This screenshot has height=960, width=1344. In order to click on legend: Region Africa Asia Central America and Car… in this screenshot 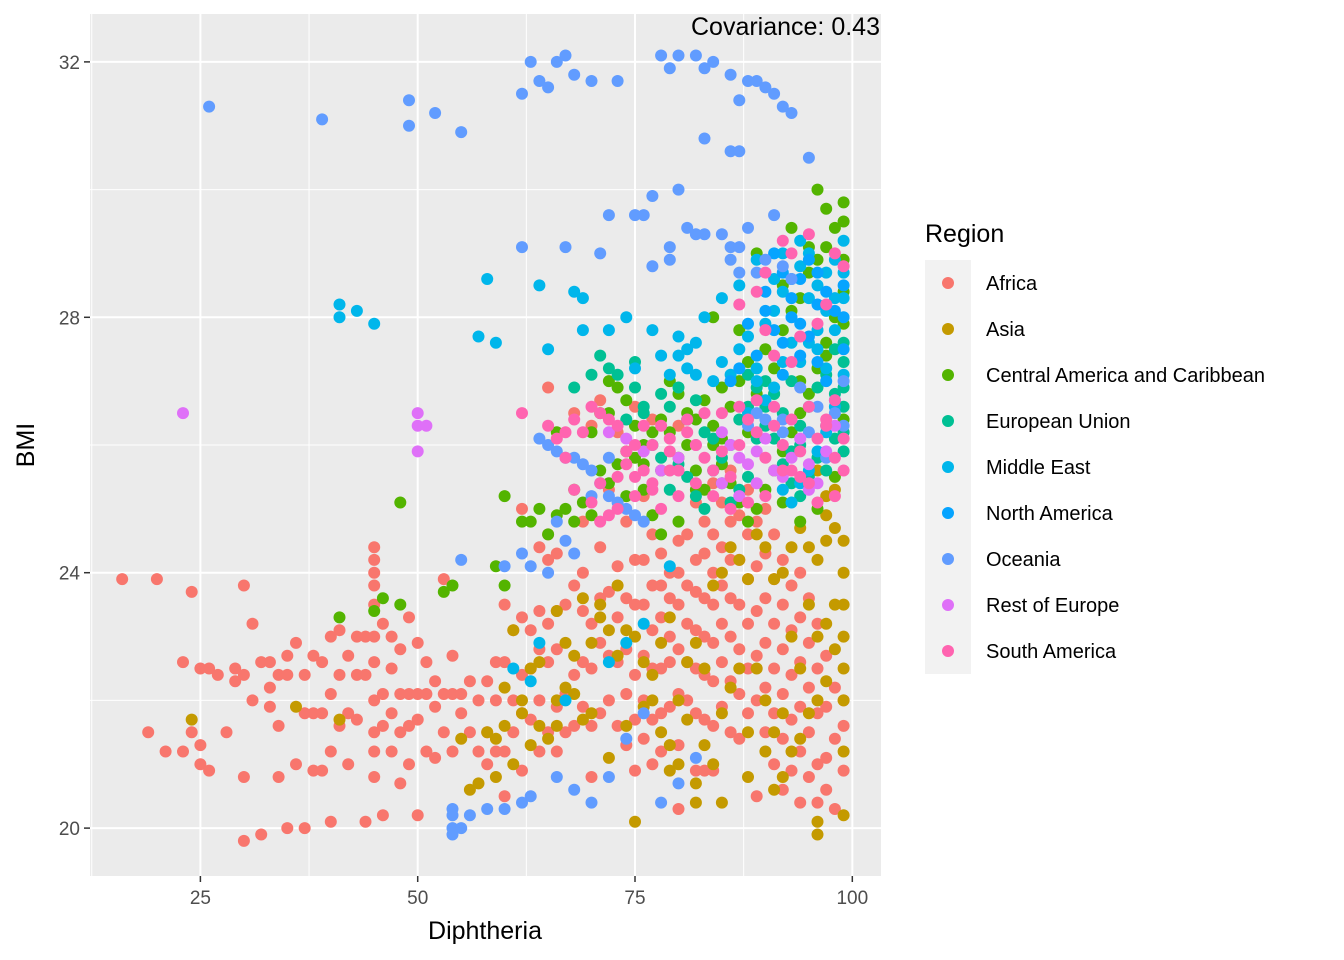, I will do `click(1095, 447)`.